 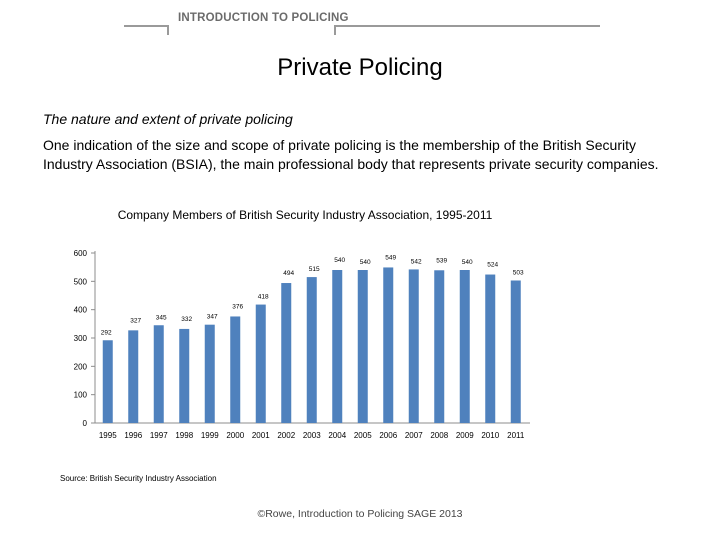 I want to click on x-tick-label: 2010, so click(x=490, y=435).